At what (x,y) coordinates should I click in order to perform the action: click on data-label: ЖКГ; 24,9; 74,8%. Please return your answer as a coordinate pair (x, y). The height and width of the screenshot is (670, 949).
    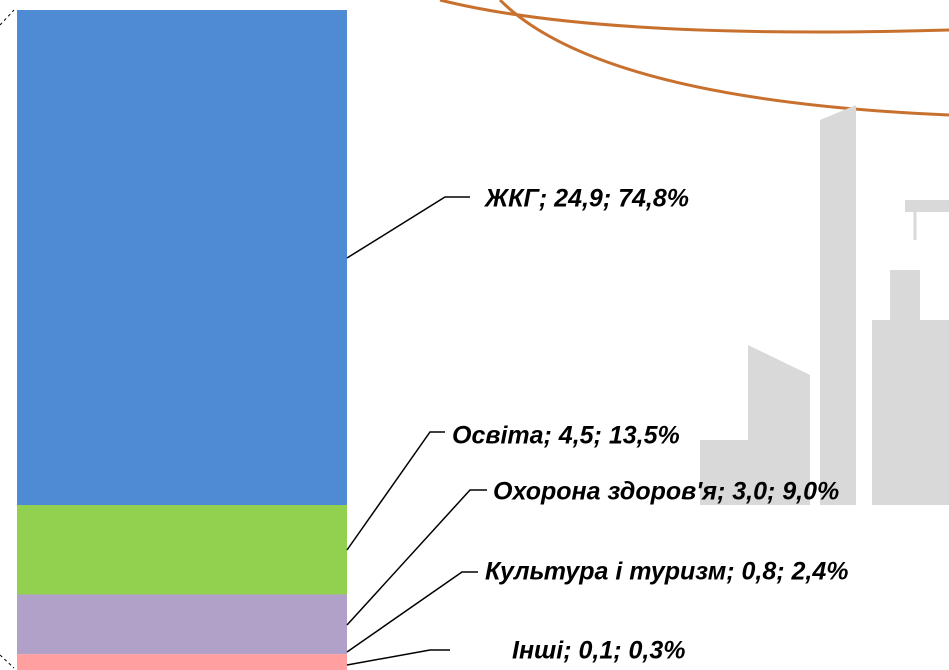
    Looking at the image, I should click on (586, 199).